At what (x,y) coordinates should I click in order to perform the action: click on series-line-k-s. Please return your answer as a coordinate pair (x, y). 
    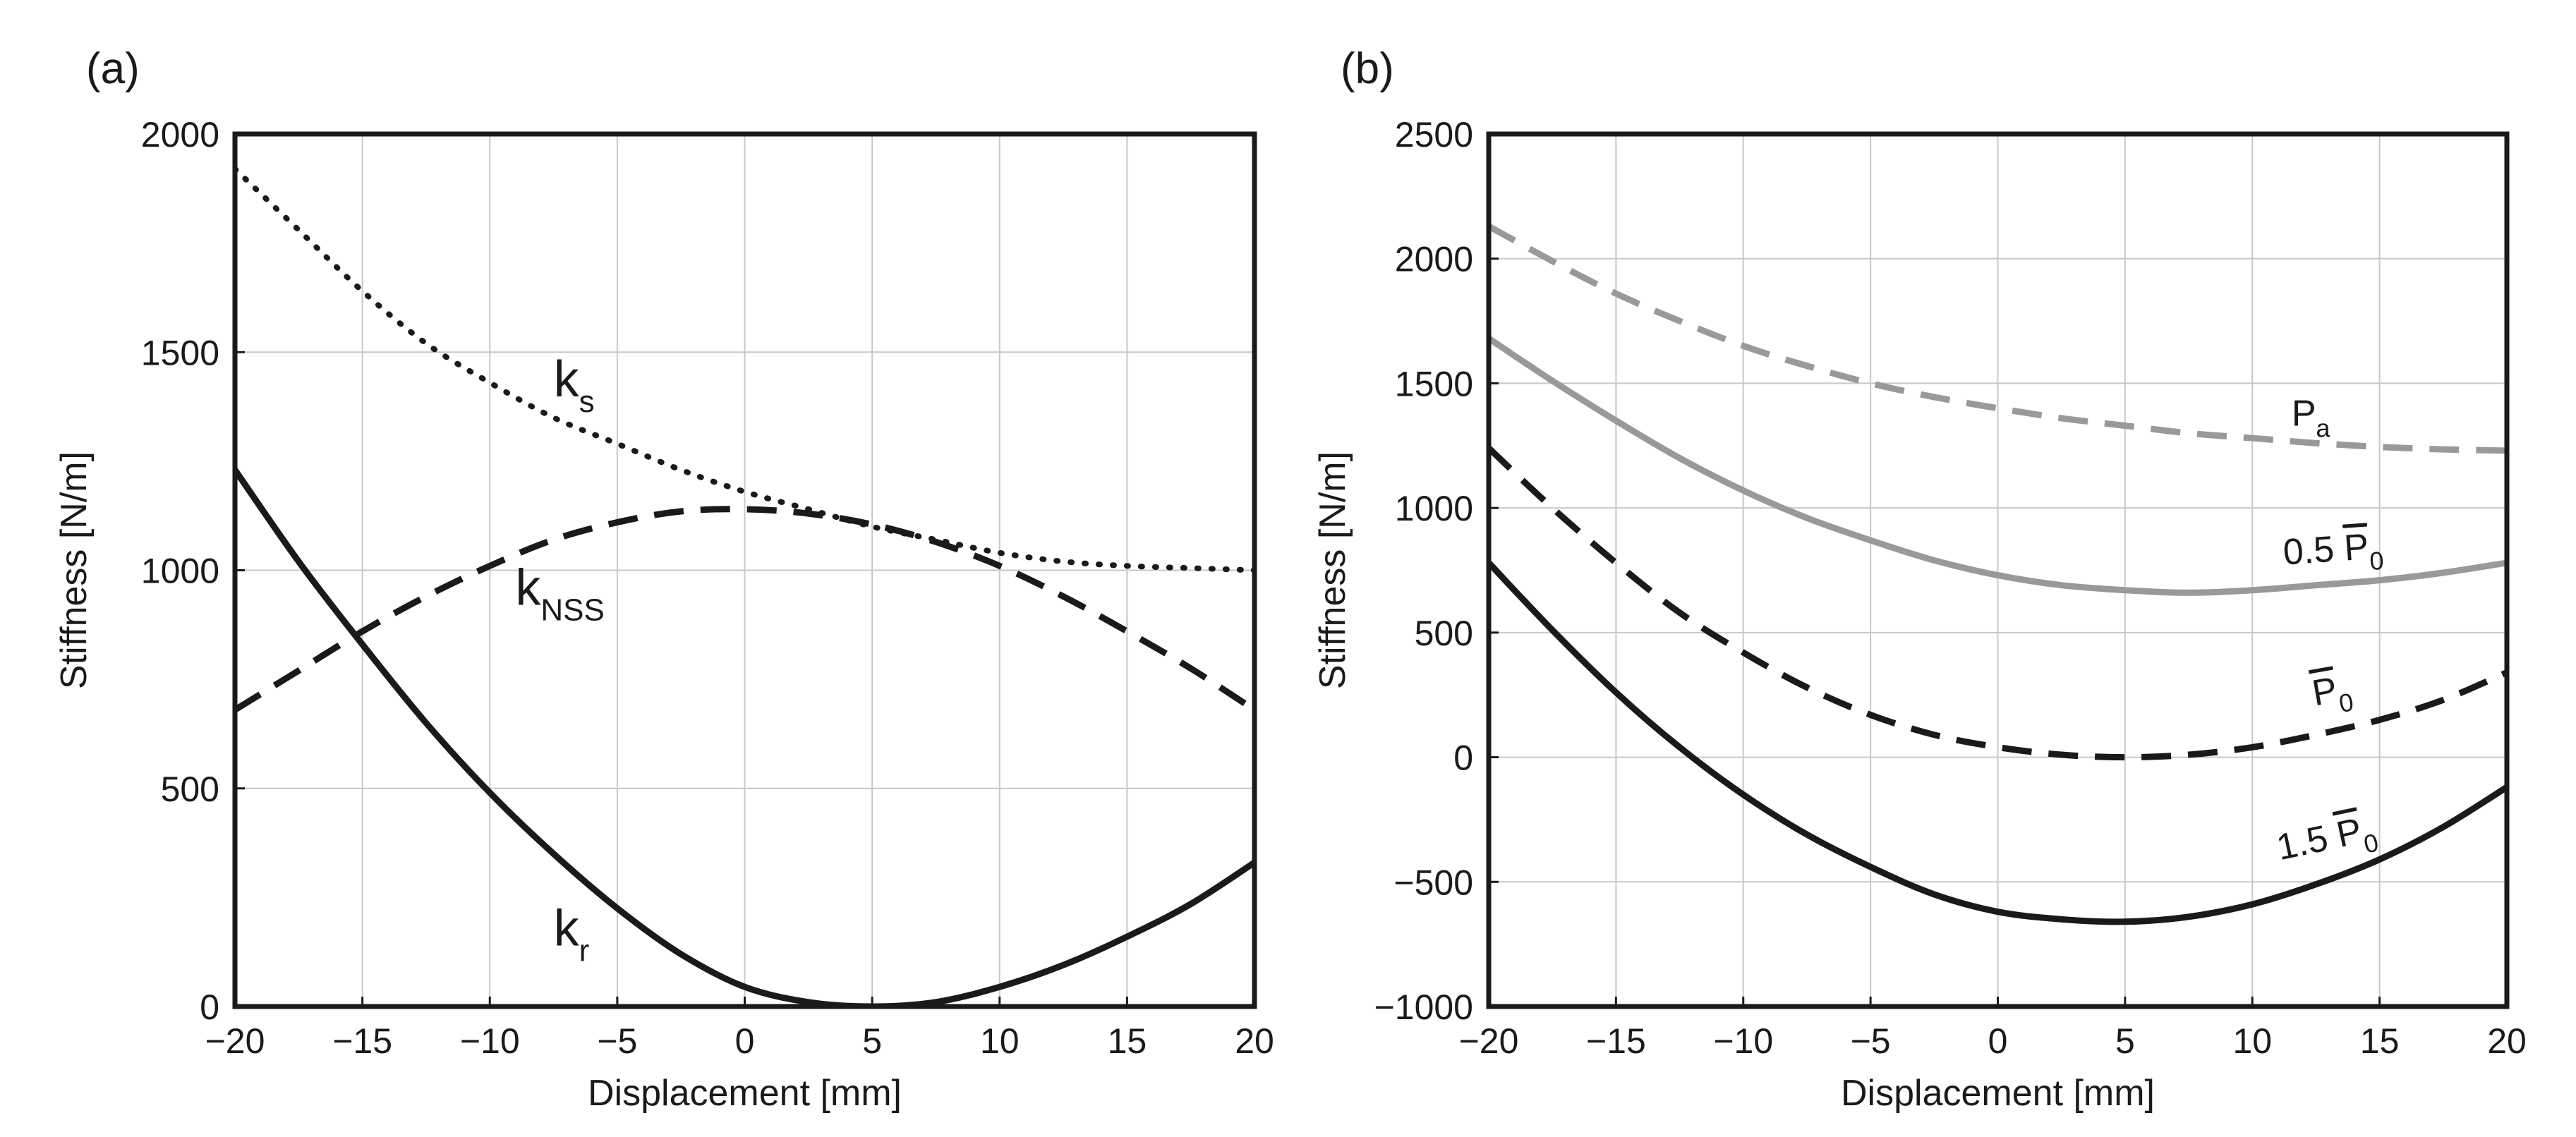
    Looking at the image, I should click on (745, 370).